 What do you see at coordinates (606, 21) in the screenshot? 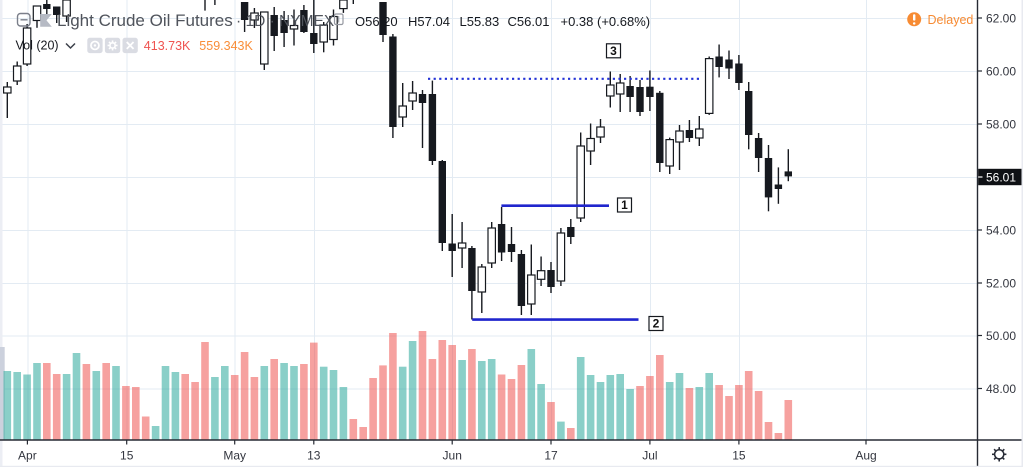
I see `svg-text: +0.38 (+0.68%)` at bounding box center [606, 21].